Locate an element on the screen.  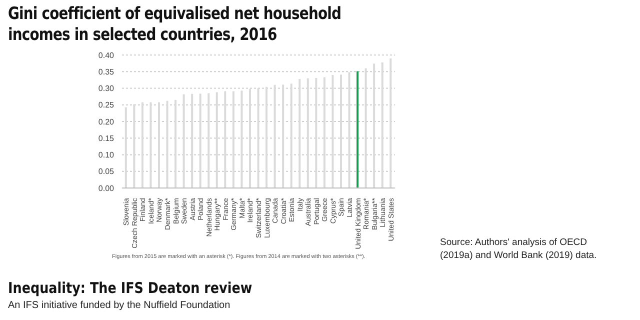
y-tick-label: 0.20 is located at coordinates (106, 121).